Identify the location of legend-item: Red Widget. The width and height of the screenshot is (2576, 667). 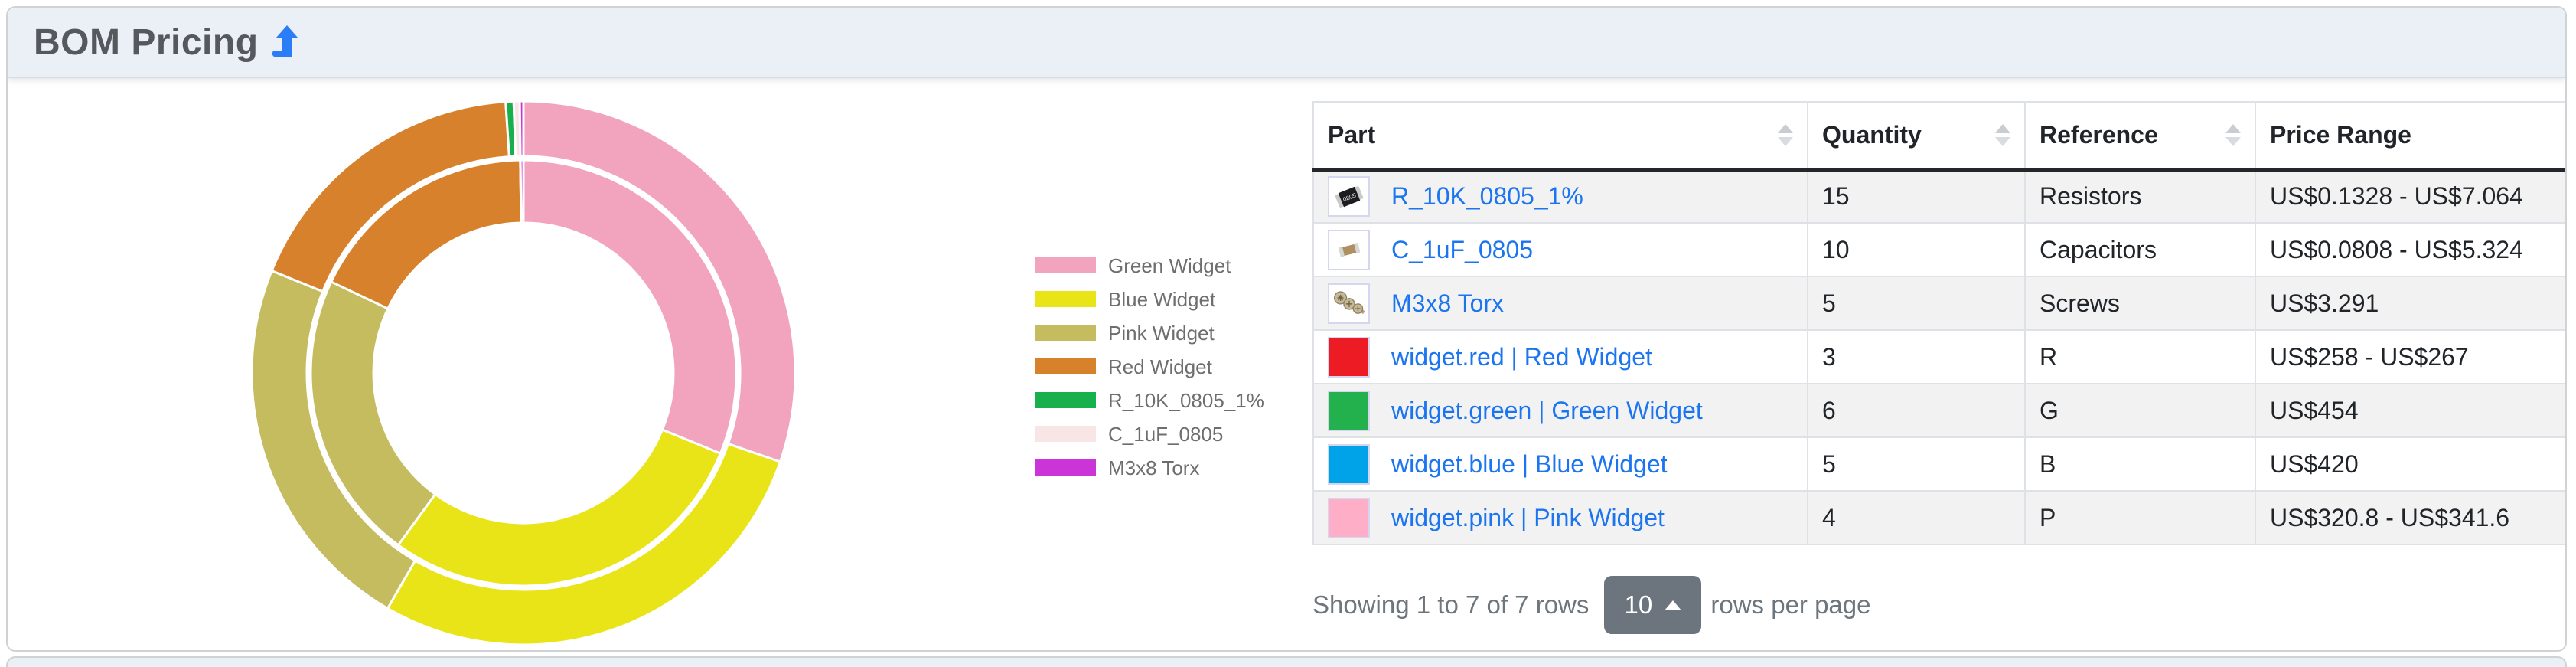
(1149, 366).